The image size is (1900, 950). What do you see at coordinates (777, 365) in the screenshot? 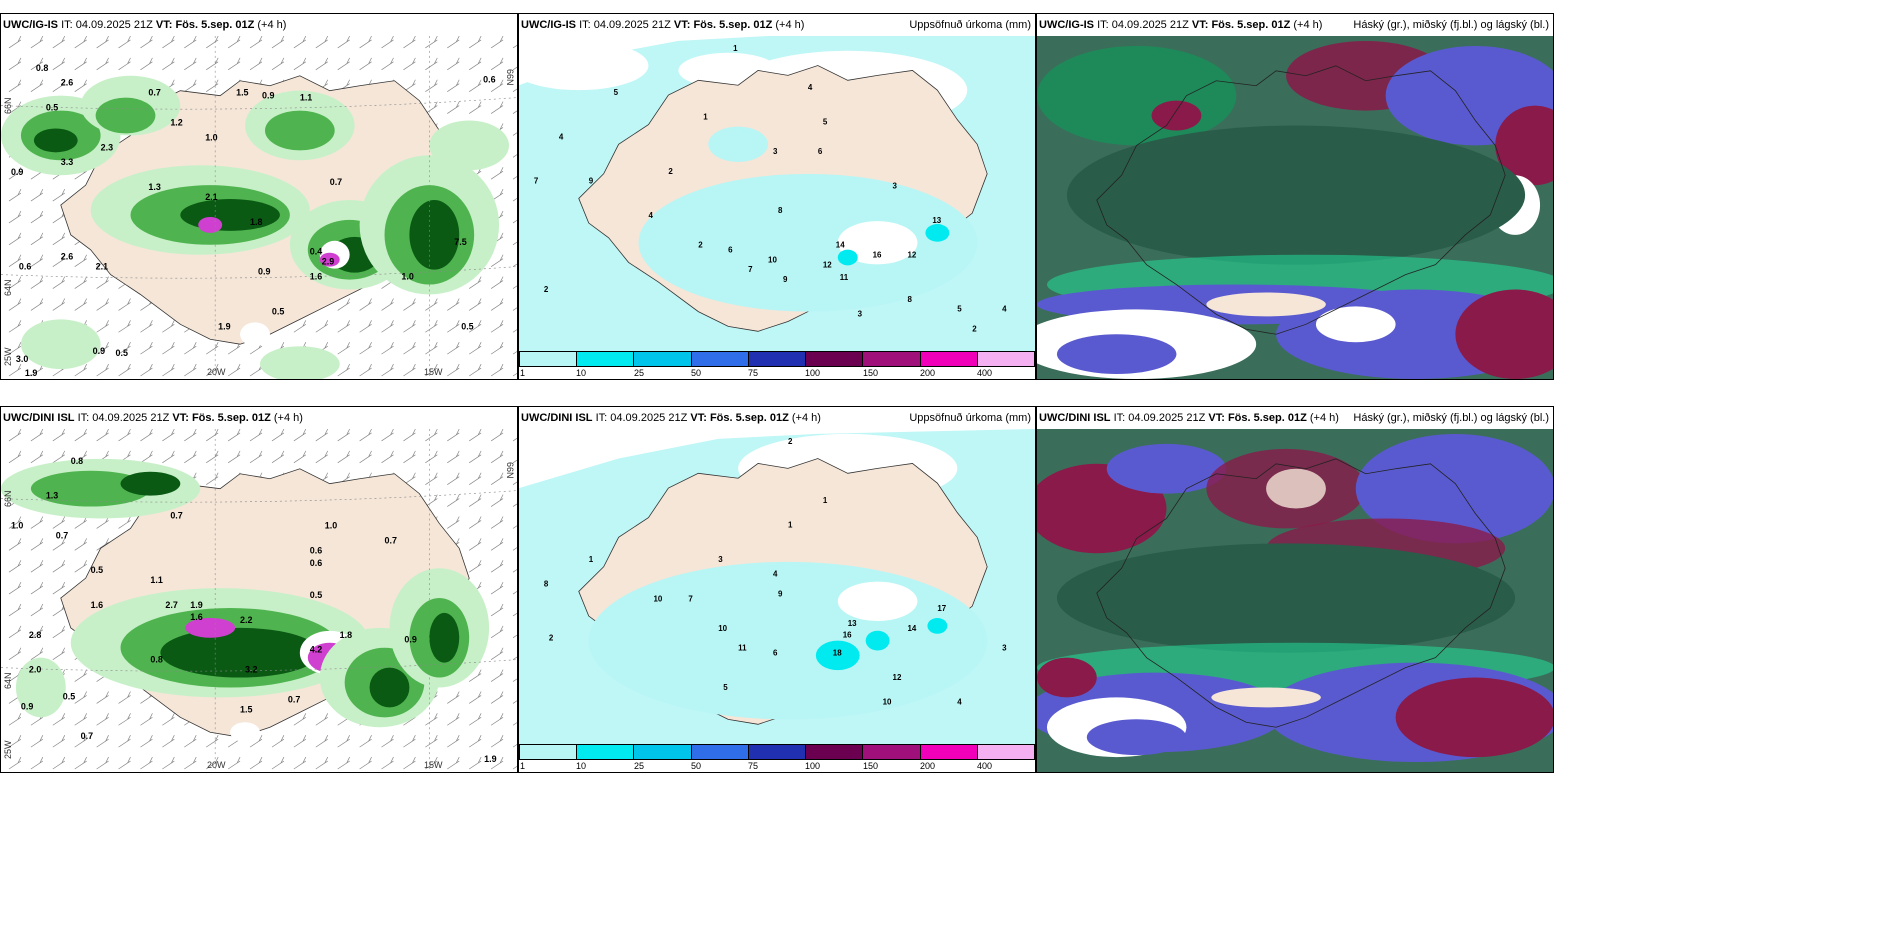
I see `colorbar: 1 10 25 50 75 100 150 200 400` at bounding box center [777, 365].